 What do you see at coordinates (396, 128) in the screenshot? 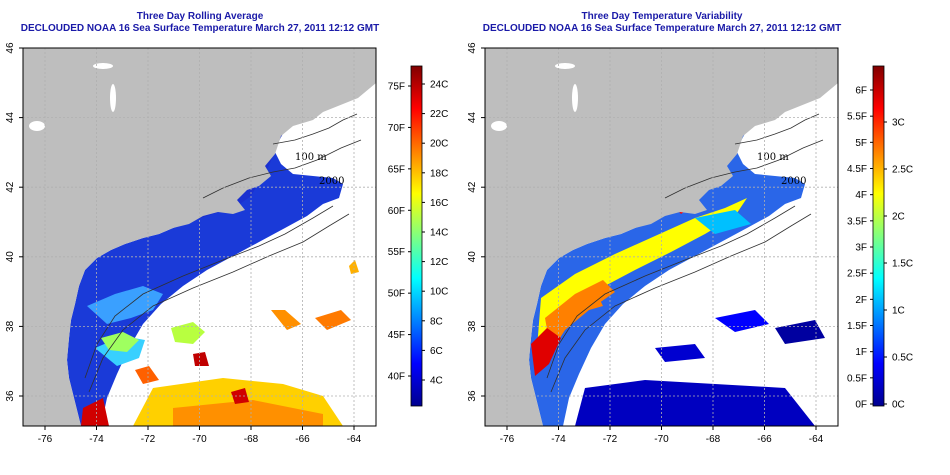
I see `colorbar-f-label: 70F` at bounding box center [396, 128].